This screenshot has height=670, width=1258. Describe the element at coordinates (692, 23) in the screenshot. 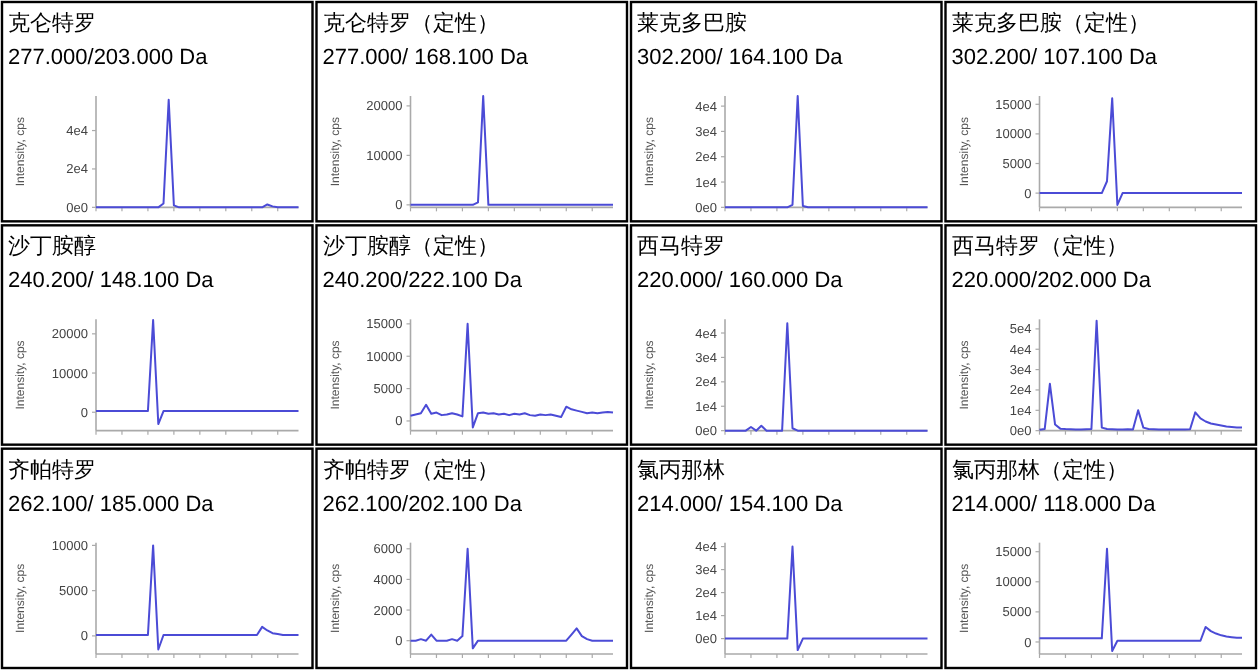

I see `chart-title: 莱克多巴胺` at that location.